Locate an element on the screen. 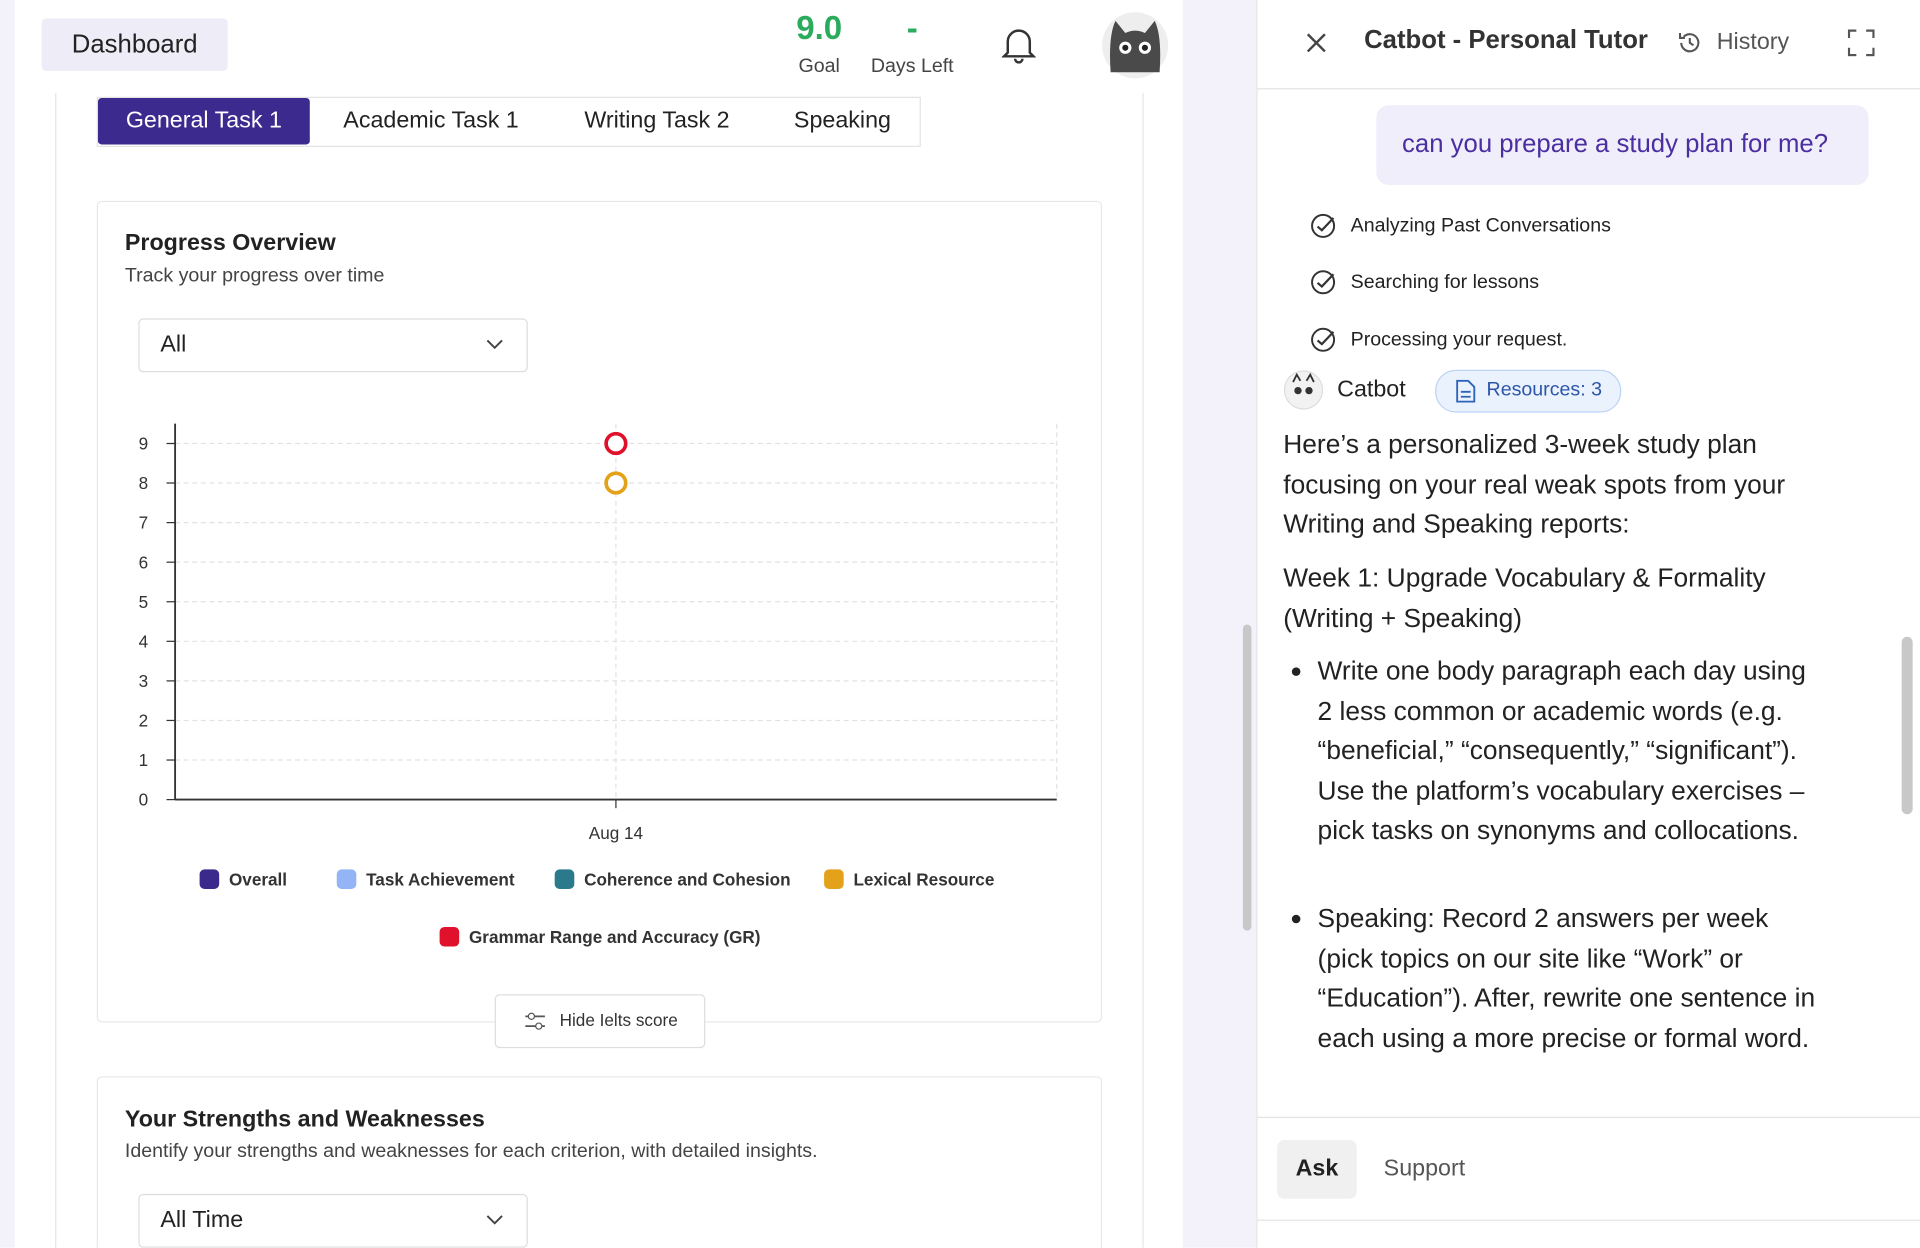  expand-button is located at coordinates (1861, 43).